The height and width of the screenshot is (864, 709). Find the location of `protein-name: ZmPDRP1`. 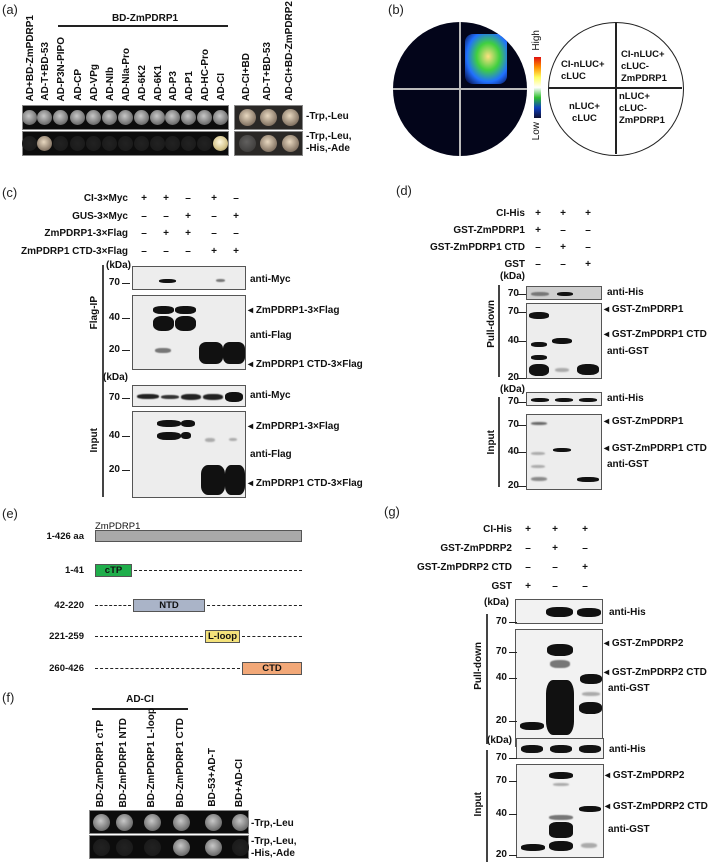

protein-name: ZmPDRP1 is located at coordinates (118, 526).